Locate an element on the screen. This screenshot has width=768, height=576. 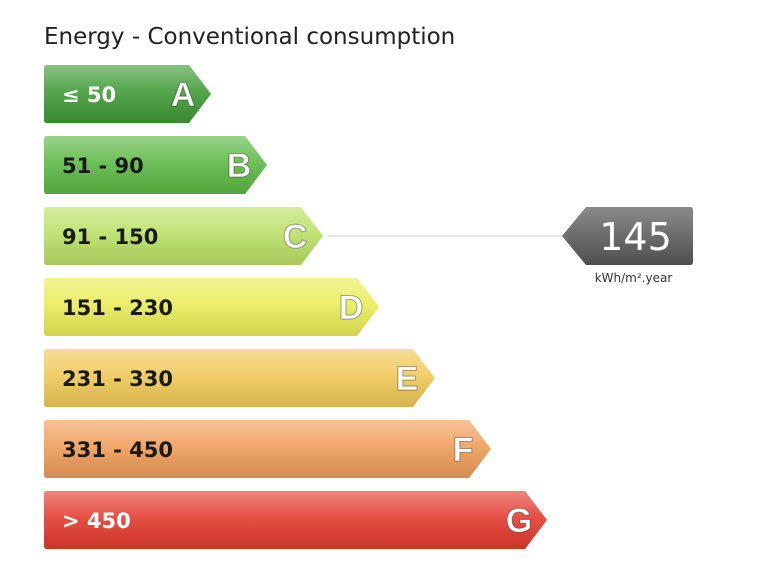
bar-gloss-a is located at coordinates (127, 94).